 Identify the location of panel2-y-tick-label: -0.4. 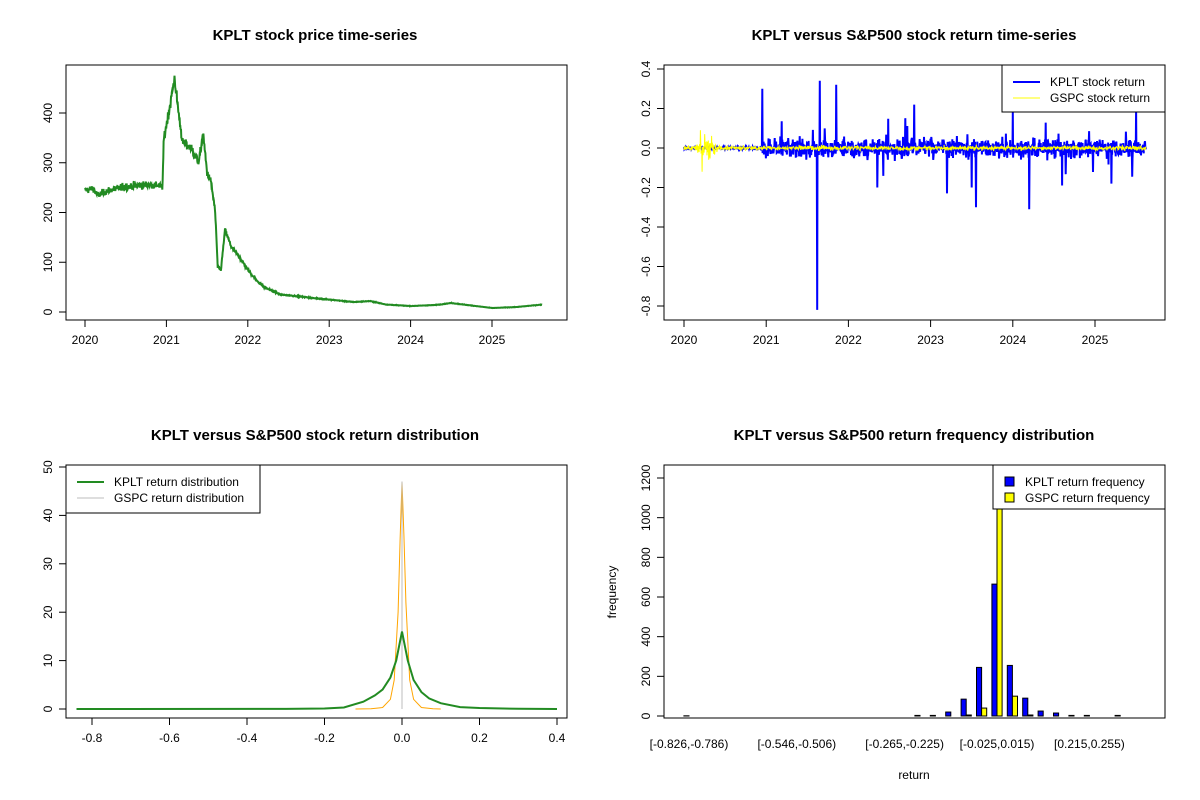
(646, 226).